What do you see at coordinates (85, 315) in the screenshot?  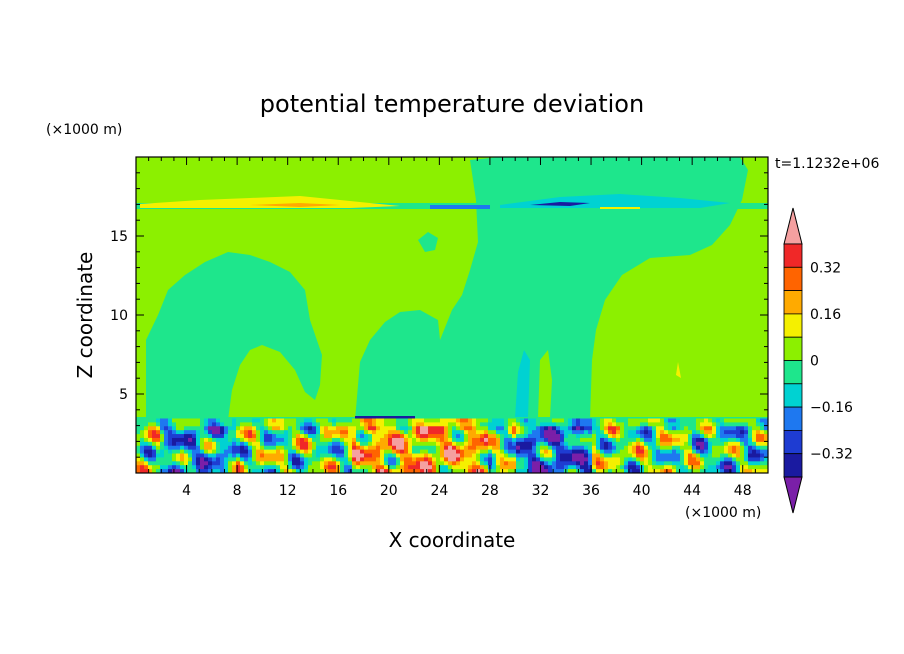 I see `y-axis-label: Z coordinate` at bounding box center [85, 315].